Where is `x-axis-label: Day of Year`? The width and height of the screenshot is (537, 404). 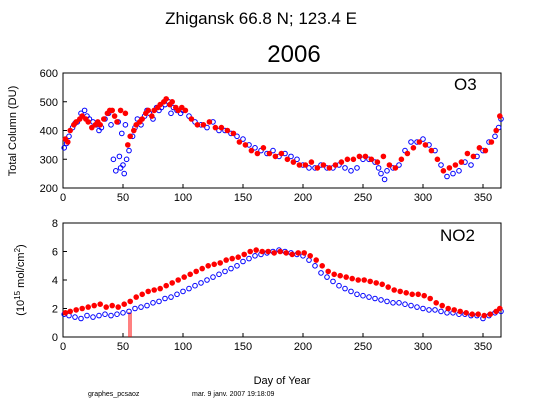
x-axis-label: Day of Year is located at coordinates (282, 381).